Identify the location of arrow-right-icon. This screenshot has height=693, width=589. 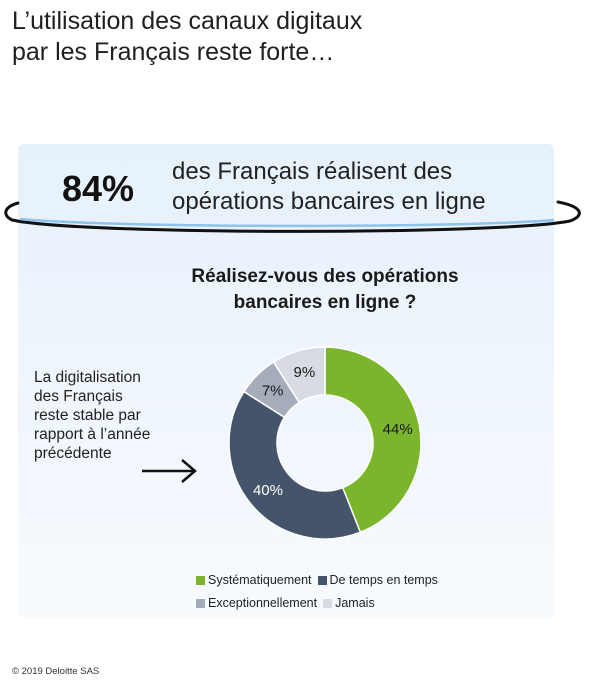
(169, 471).